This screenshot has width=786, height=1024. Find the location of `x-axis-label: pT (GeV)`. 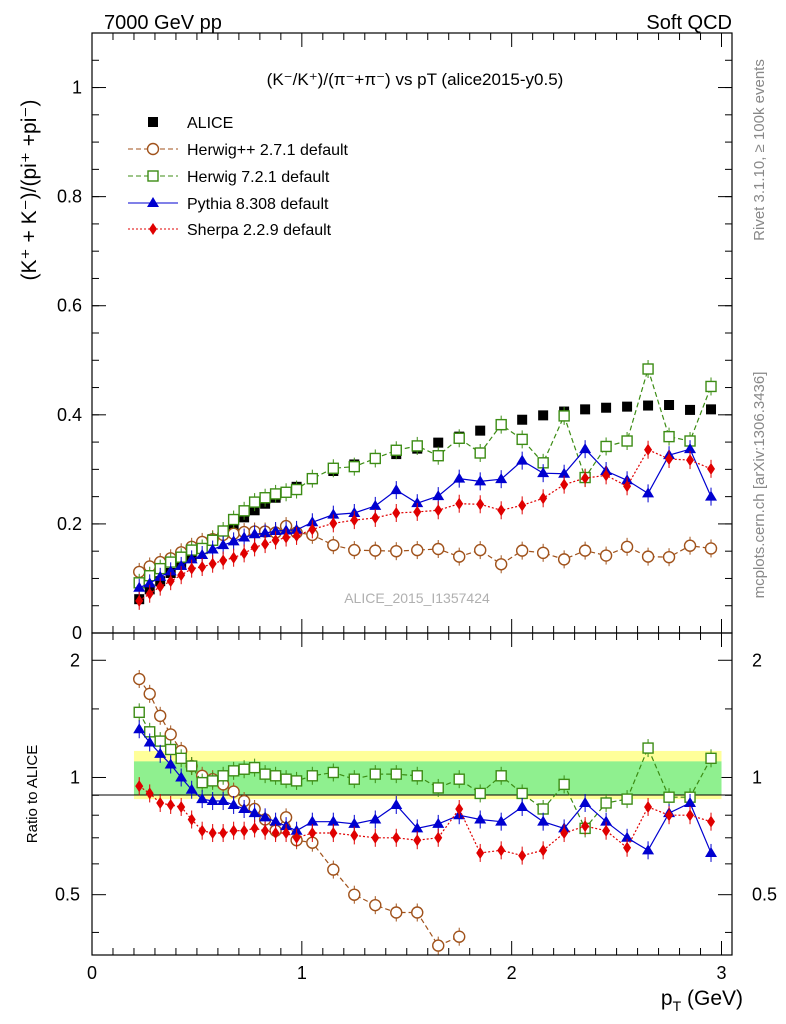

x-axis-label: pT (GeV) is located at coordinates (702, 1000).